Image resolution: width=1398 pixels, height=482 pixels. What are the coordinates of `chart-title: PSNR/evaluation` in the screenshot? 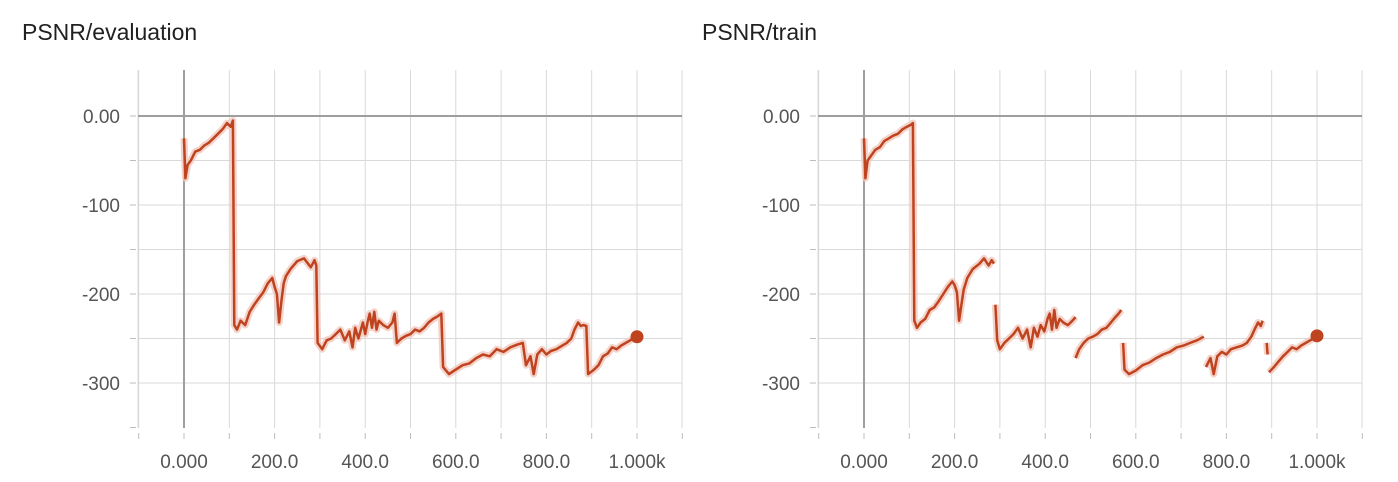 It's located at (110, 32).